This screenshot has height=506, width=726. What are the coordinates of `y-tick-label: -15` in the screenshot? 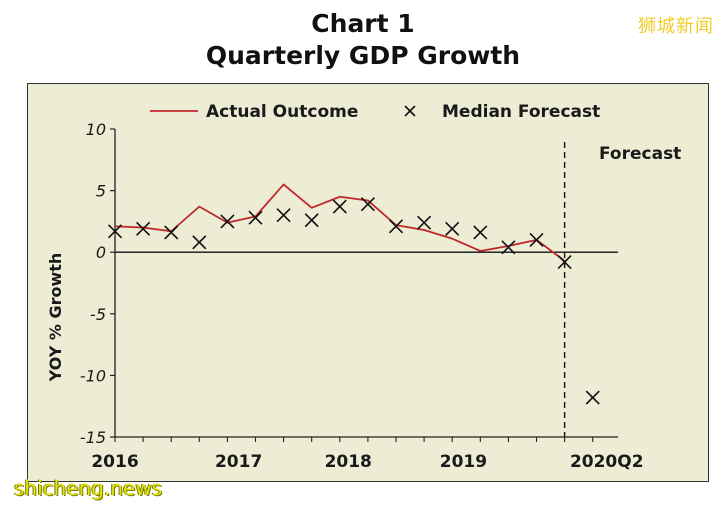 It's located at (93, 437).